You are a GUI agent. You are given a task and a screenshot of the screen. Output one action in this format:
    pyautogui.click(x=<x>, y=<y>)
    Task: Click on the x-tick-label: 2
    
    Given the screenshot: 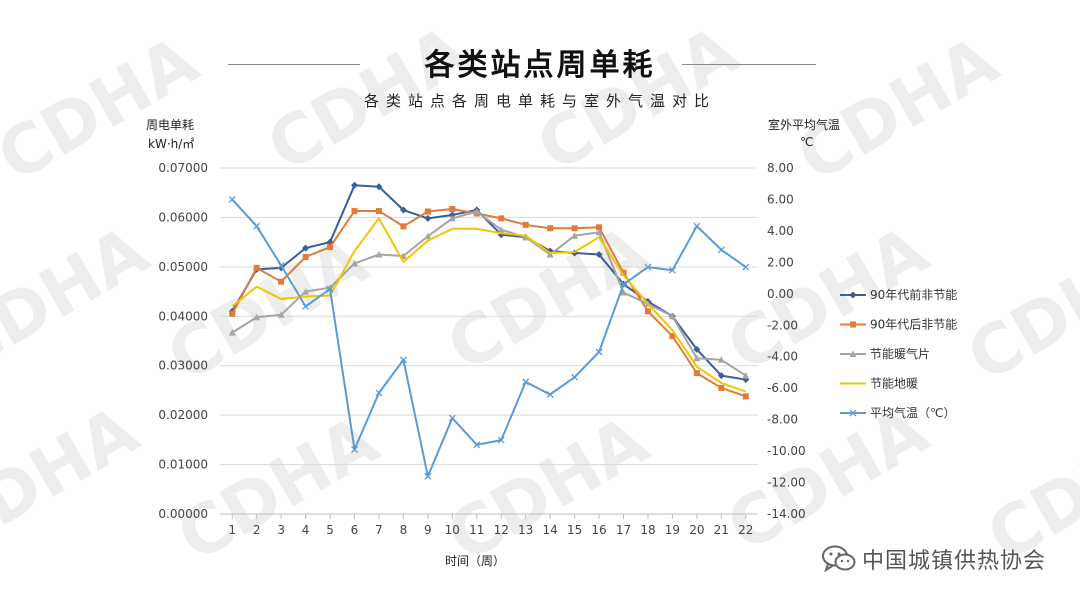 What is the action you would take?
    pyautogui.click(x=257, y=530)
    